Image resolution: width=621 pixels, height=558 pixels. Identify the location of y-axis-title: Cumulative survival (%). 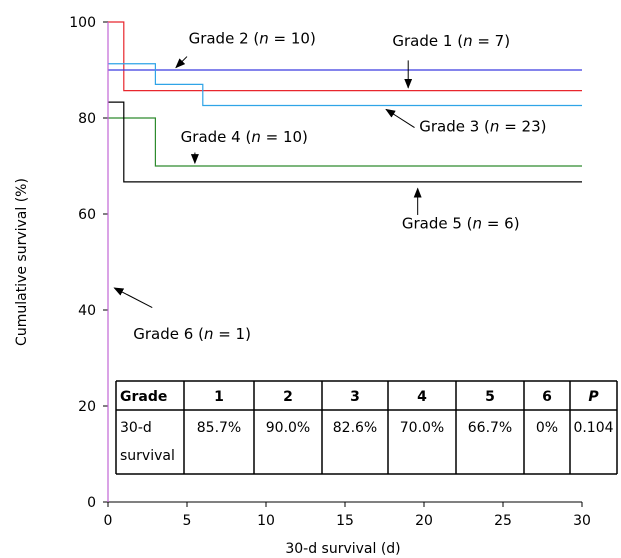
(22, 262).